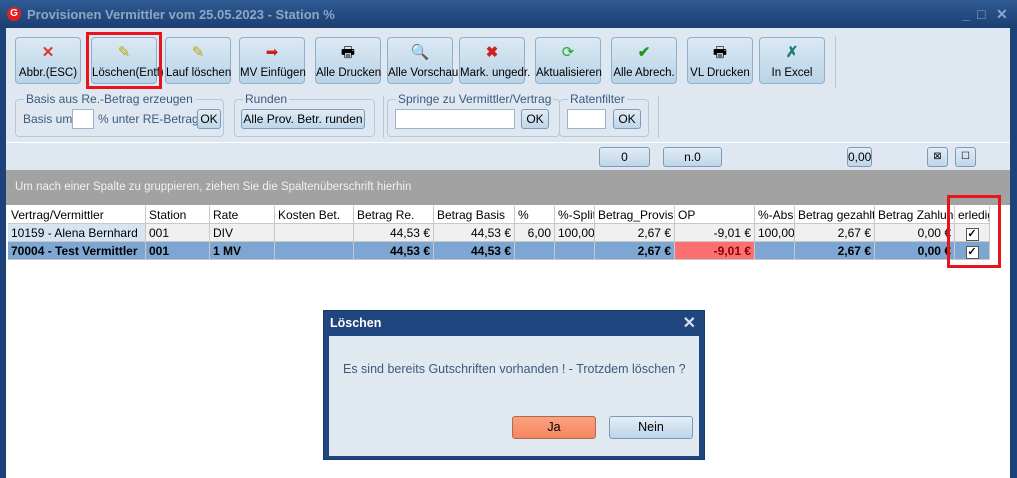 Image resolution: width=1017 pixels, height=478 pixels. Describe the element at coordinates (624, 164) in the screenshot. I see `delete-zero-button: 0 löschen` at that location.